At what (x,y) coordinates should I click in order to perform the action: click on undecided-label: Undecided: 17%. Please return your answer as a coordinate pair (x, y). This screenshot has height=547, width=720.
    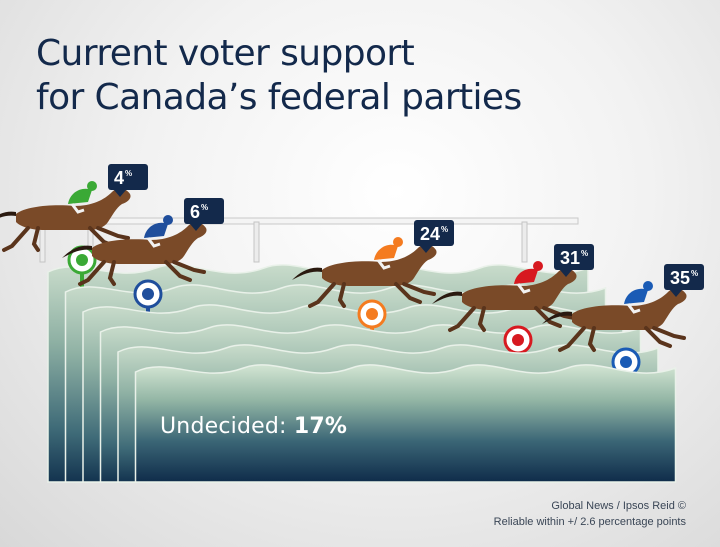
    Looking at the image, I should click on (253, 426).